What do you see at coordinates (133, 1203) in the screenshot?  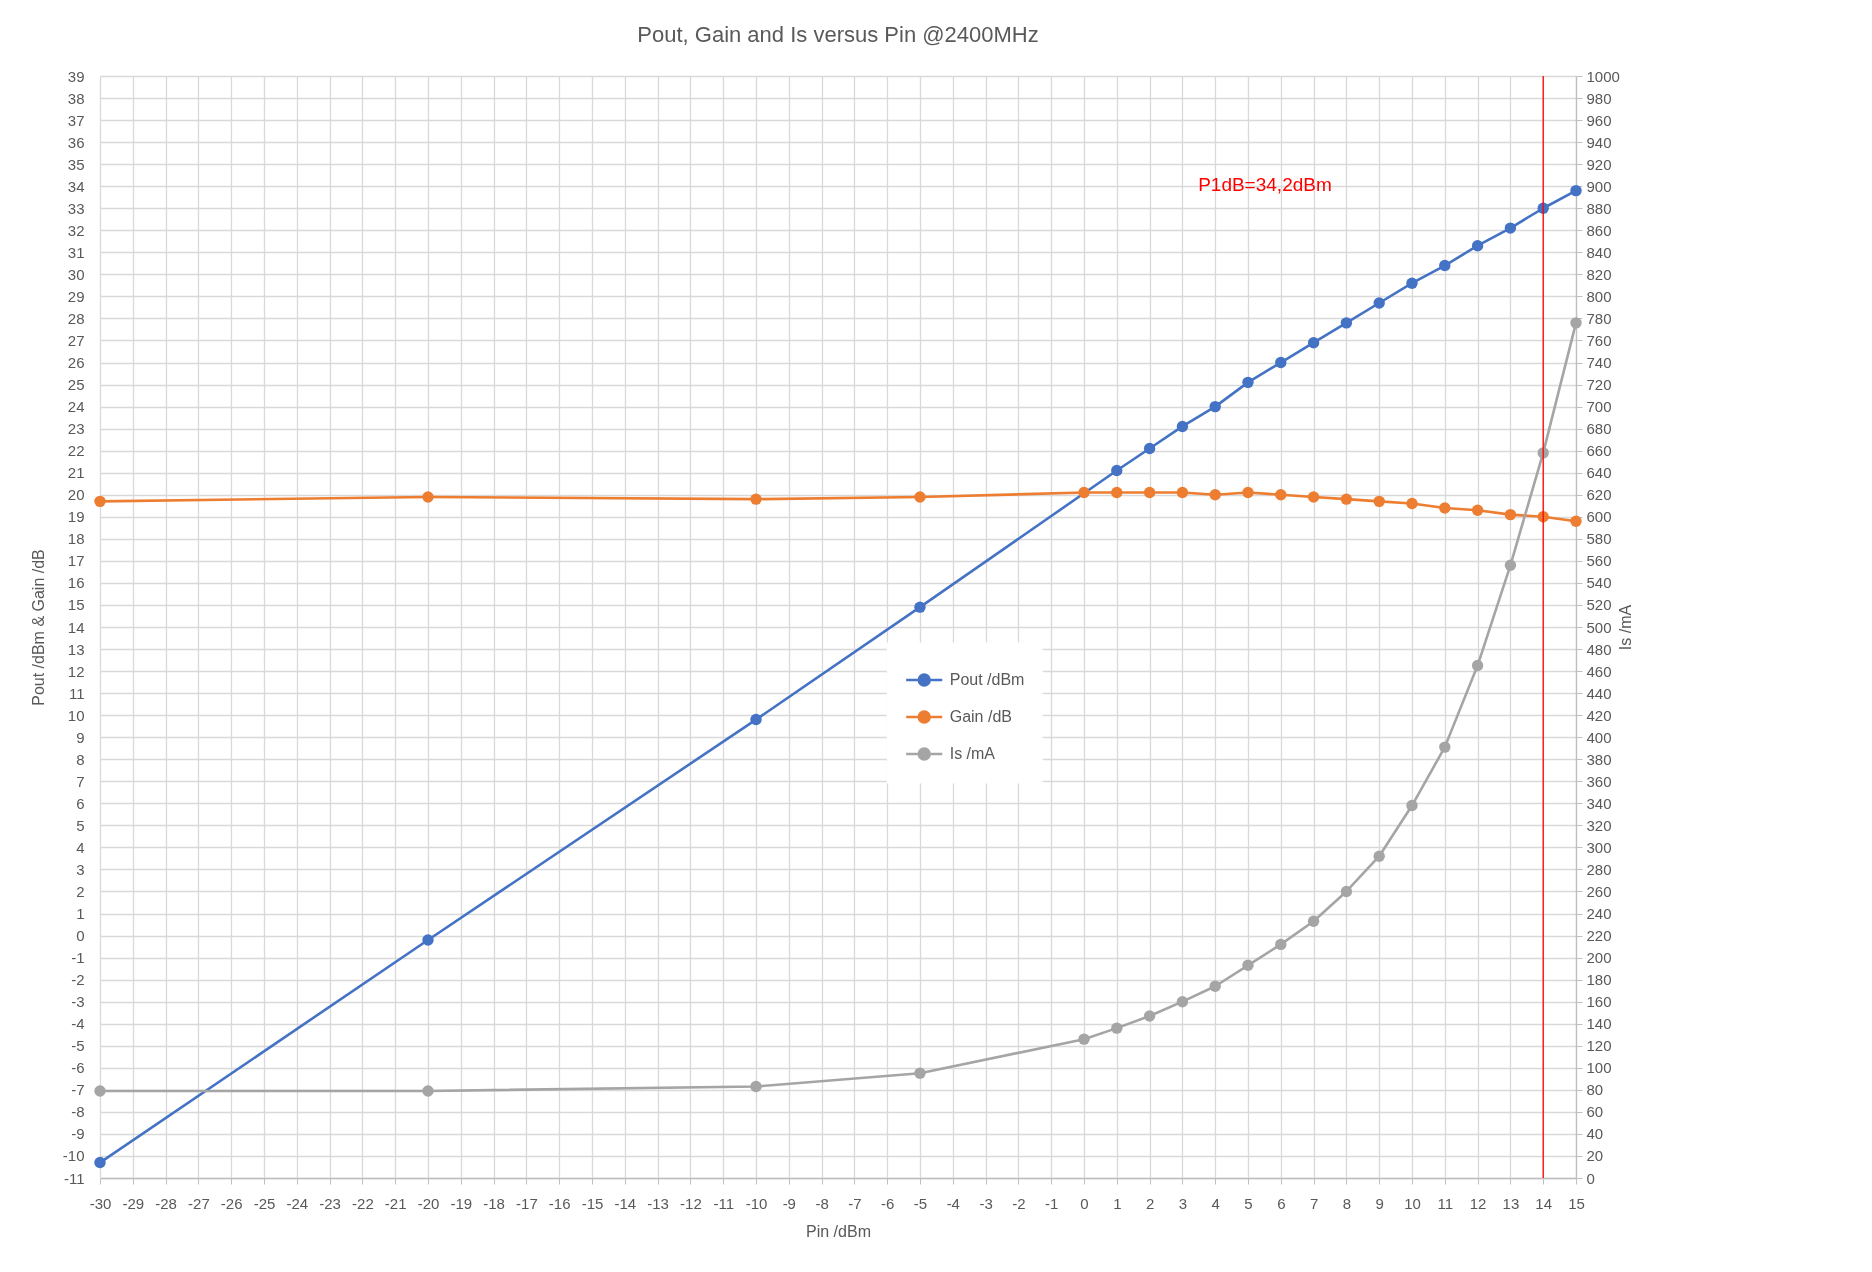 I see `x-tick-label: -29` at bounding box center [133, 1203].